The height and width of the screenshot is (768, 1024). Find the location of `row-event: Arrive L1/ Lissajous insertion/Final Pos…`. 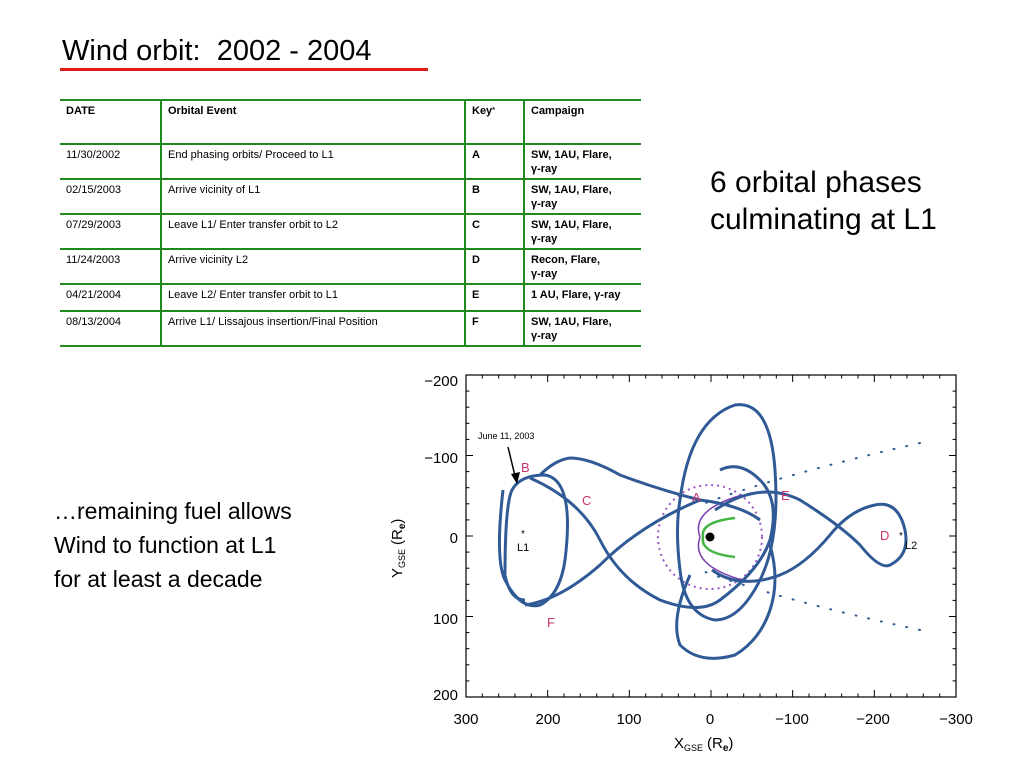

row-event: Arrive L1/ Lissajous insertion/Final Pos… is located at coordinates (312, 328).